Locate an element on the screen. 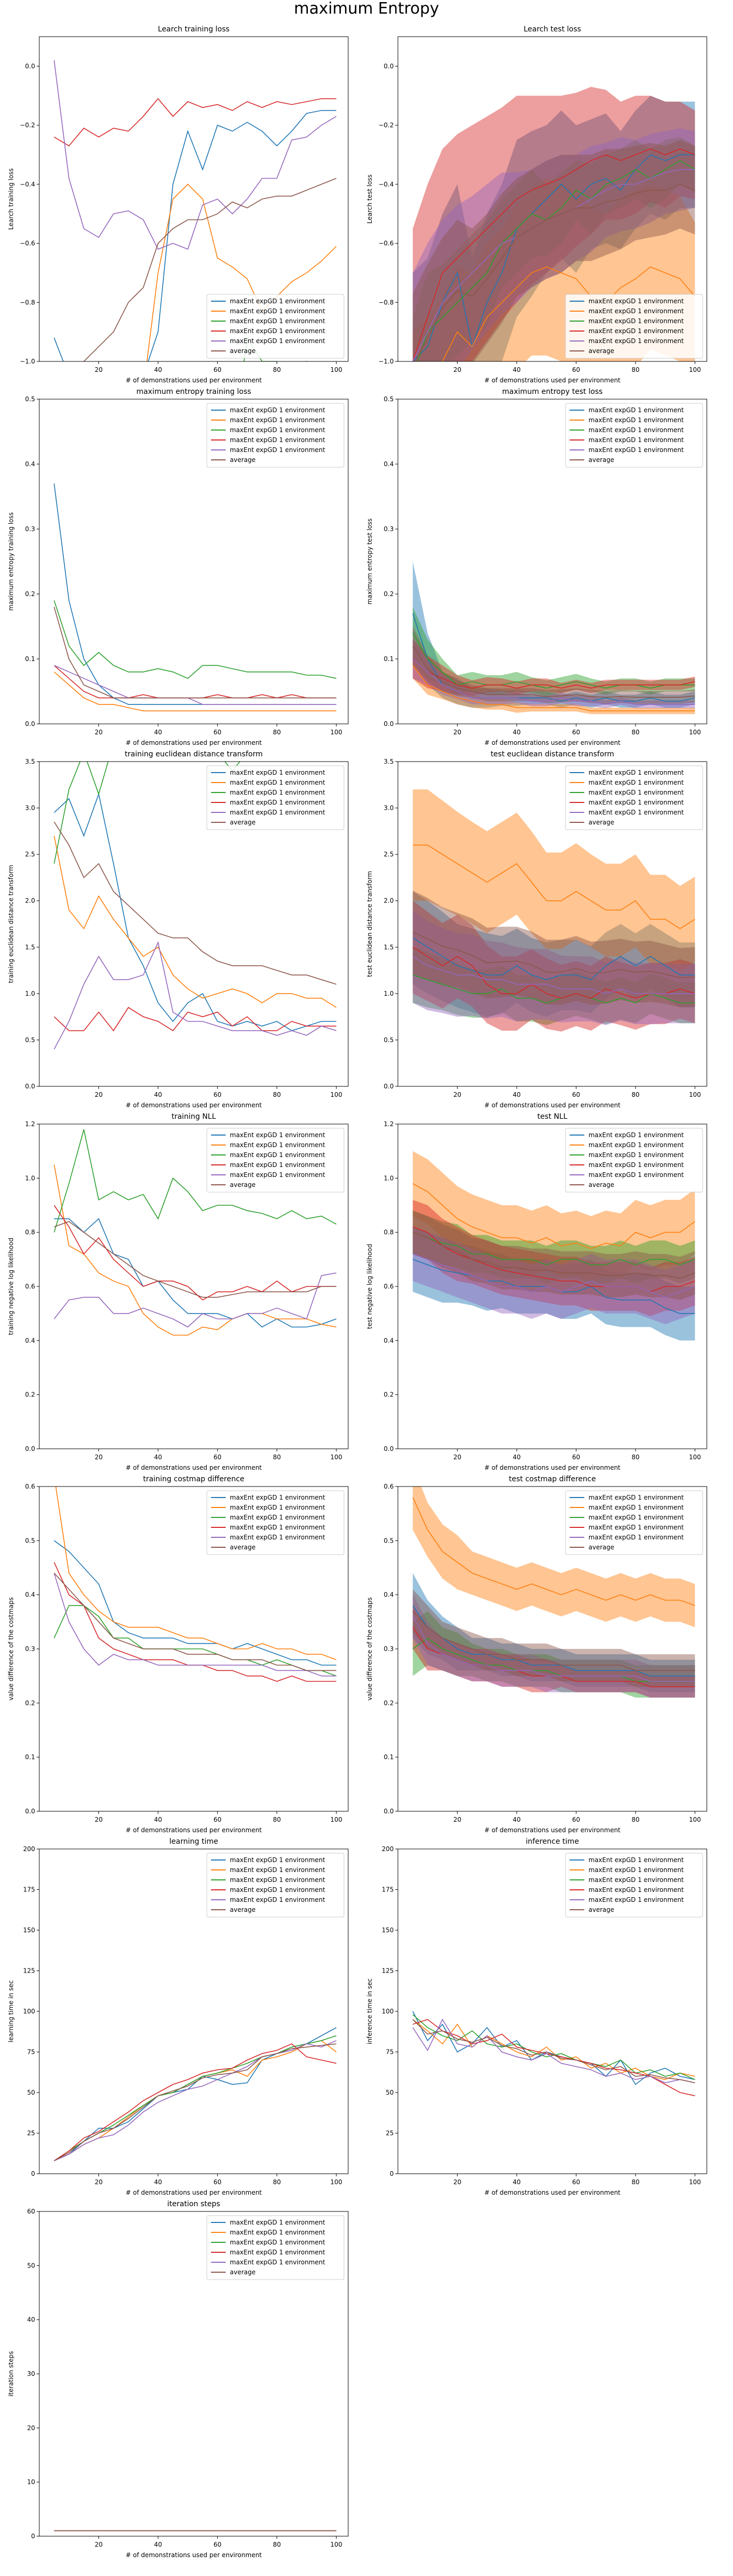  y-tick-label: 3.5 is located at coordinates (30, 761).